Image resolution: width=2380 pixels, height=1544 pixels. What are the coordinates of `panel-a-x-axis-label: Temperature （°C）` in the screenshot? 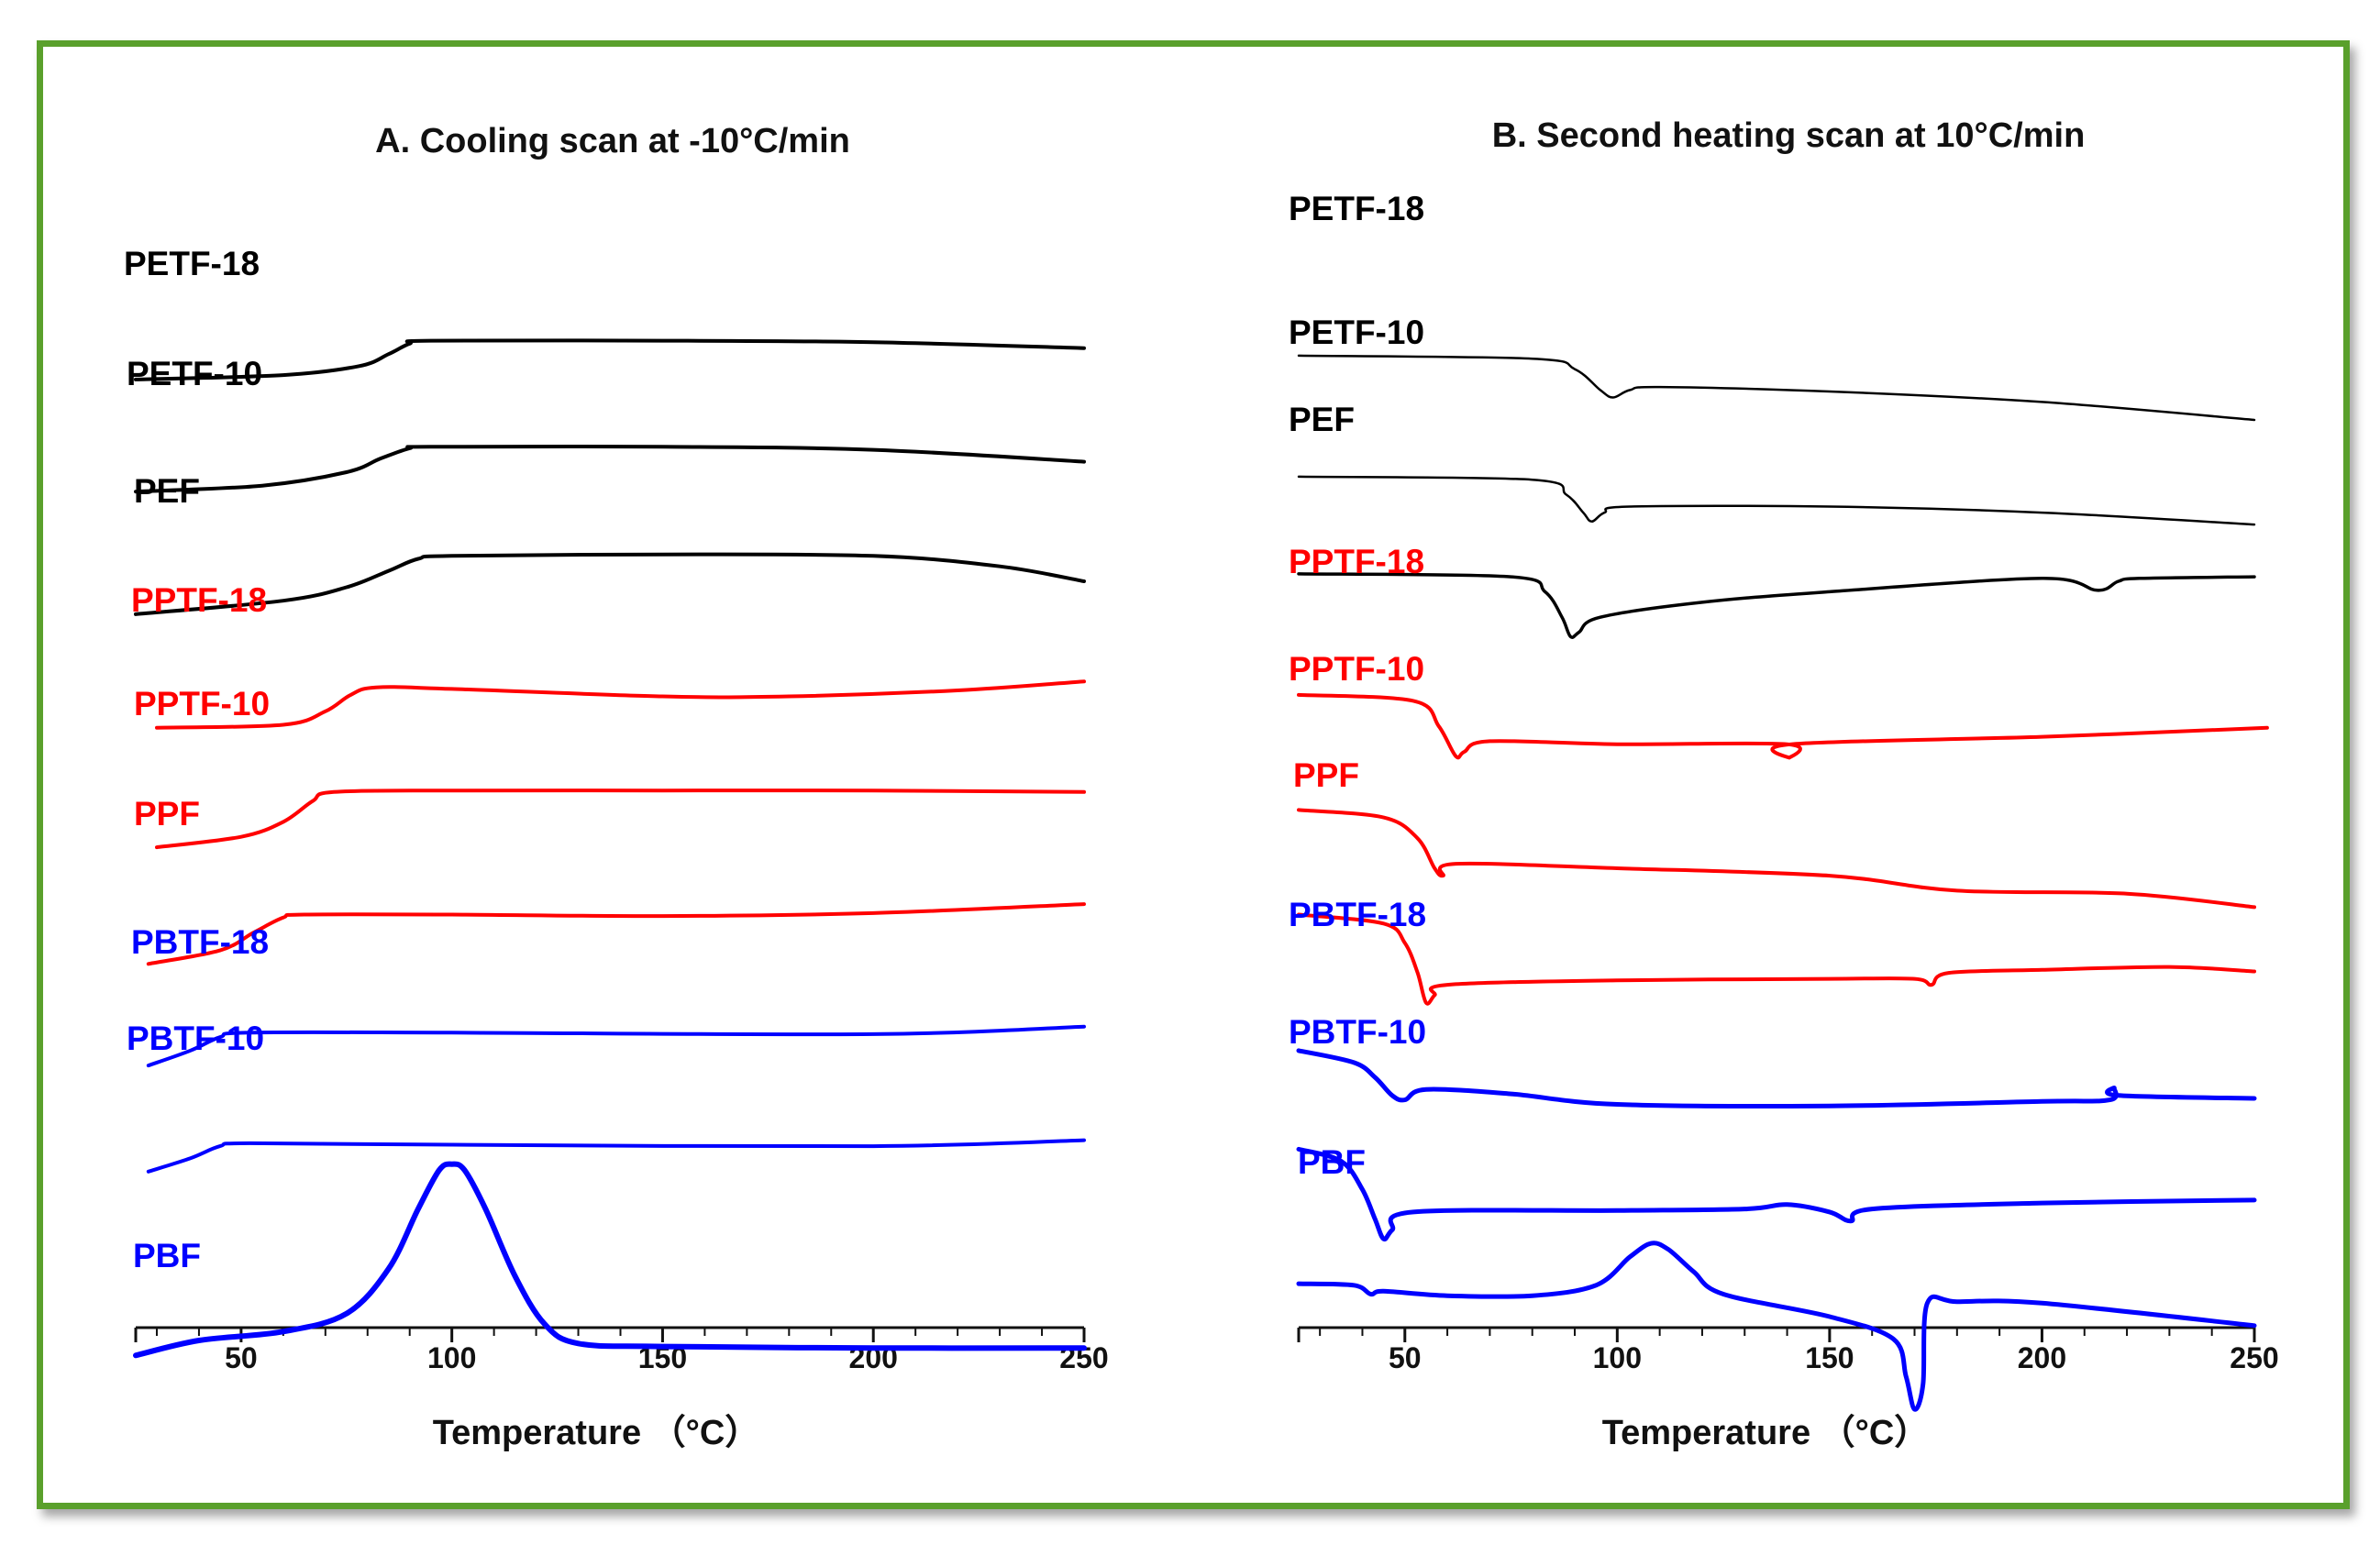 It's located at (596, 1433).